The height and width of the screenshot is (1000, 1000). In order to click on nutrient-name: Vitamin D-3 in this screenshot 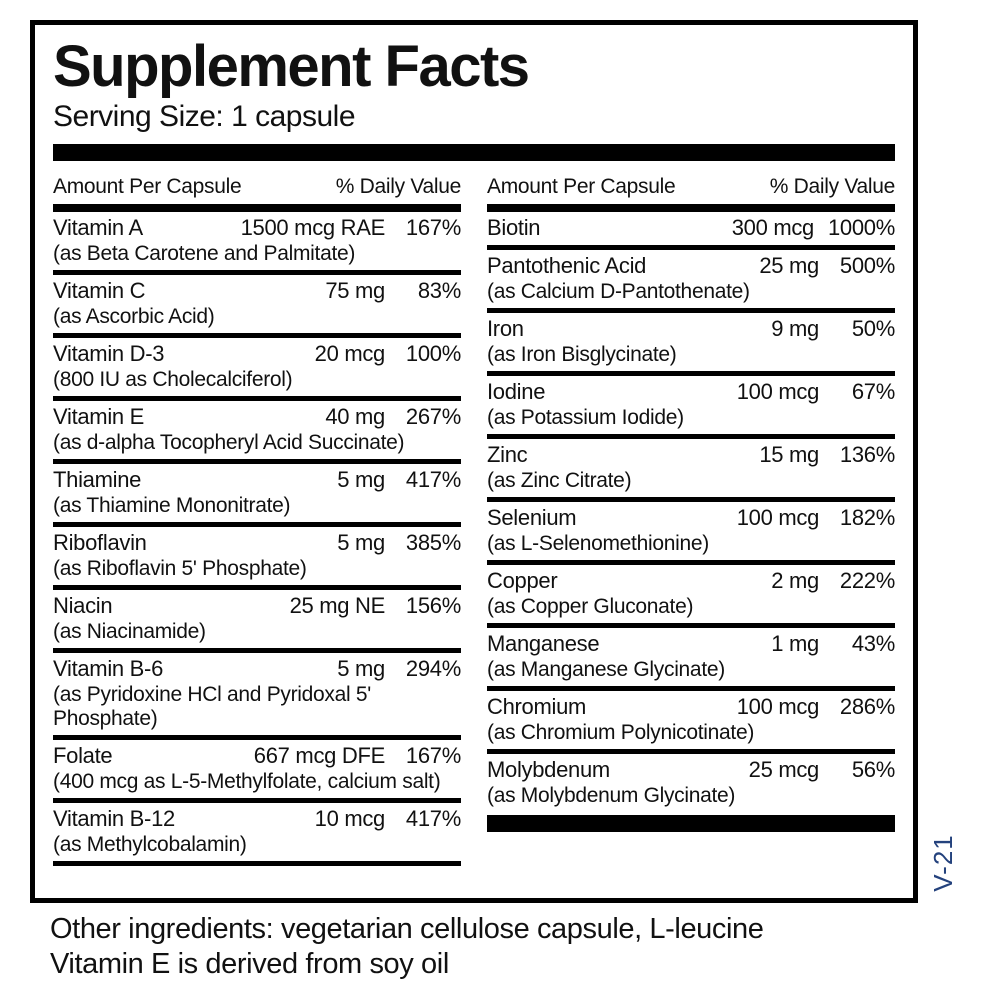, I will do `click(109, 353)`.